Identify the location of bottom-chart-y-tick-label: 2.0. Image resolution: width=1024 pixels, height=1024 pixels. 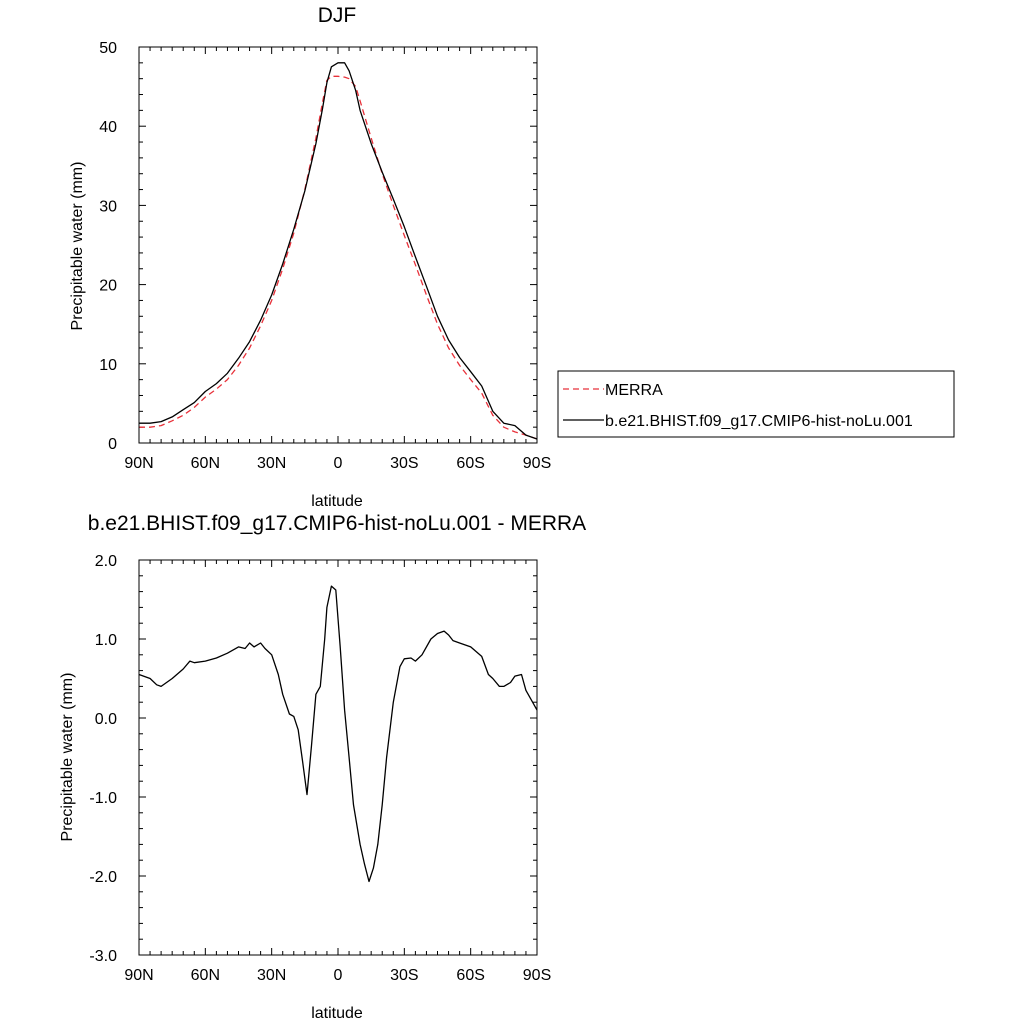
(106, 561).